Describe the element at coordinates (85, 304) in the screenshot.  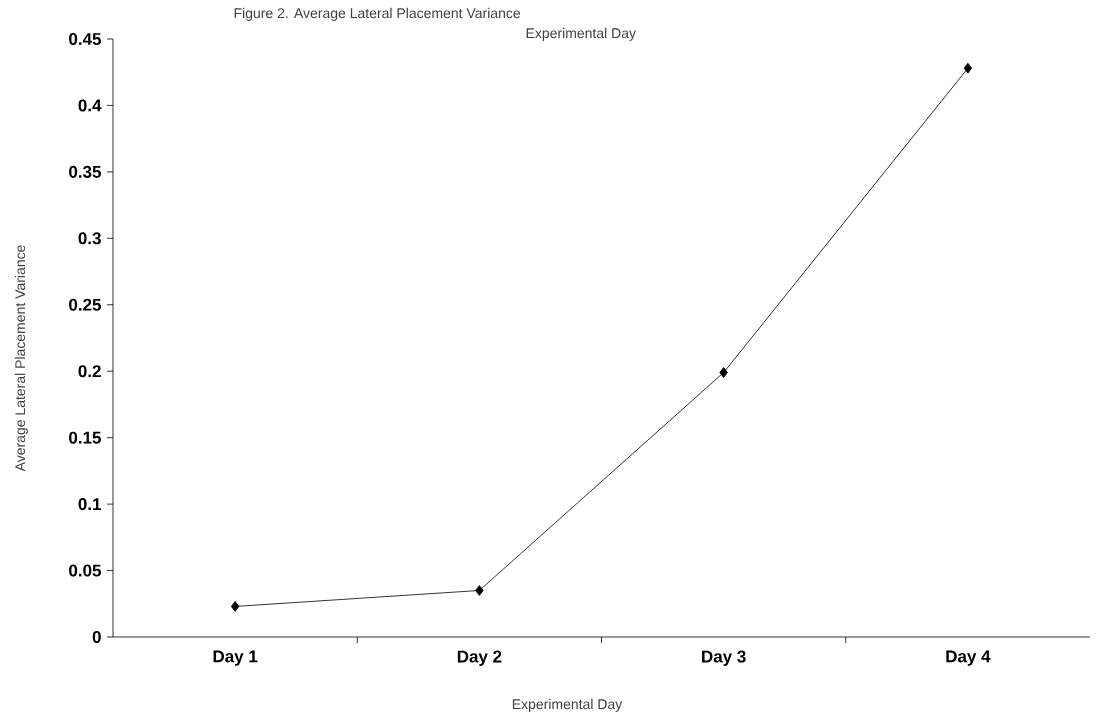
I see `y-tick-label: 0.25` at that location.